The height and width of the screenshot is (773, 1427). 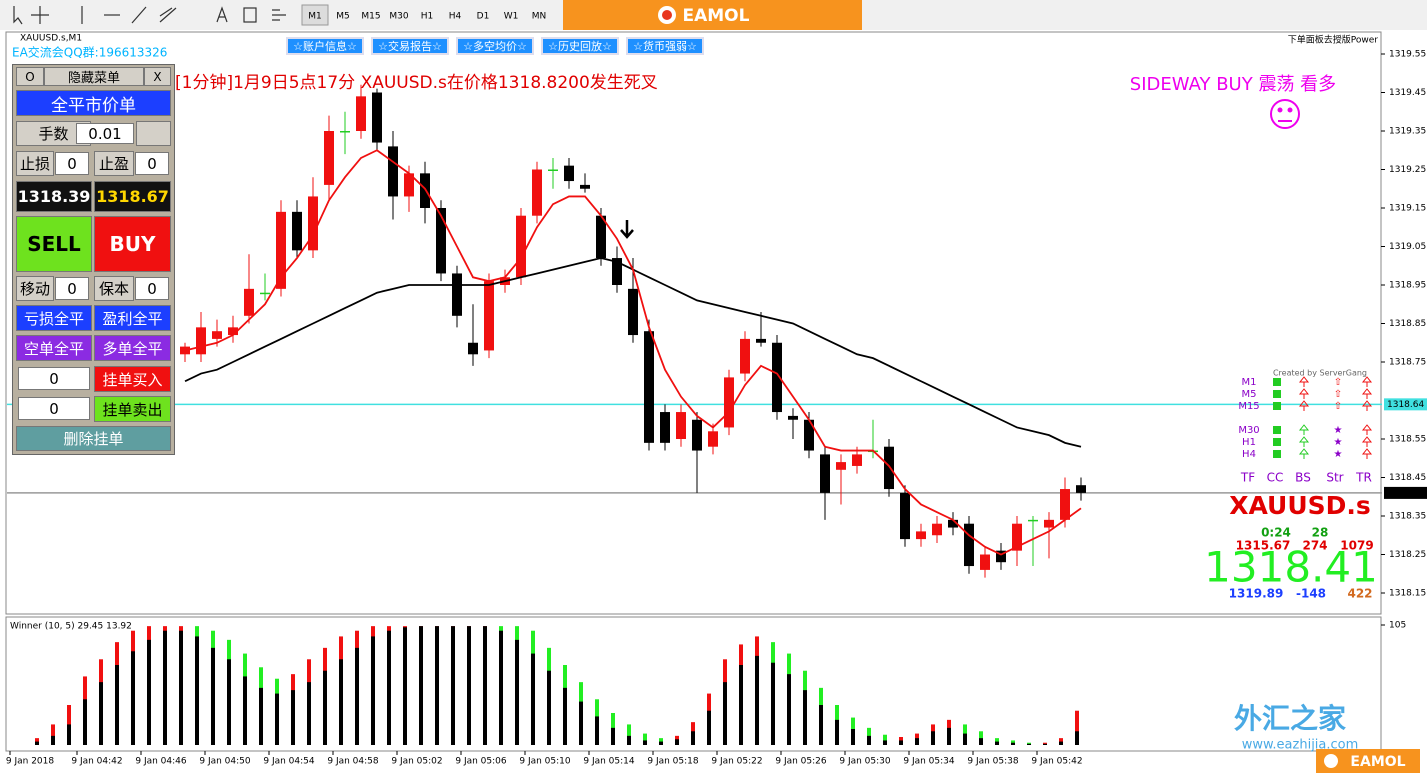 I want to click on price-level-label: 1318.64, so click(x=1405, y=405).